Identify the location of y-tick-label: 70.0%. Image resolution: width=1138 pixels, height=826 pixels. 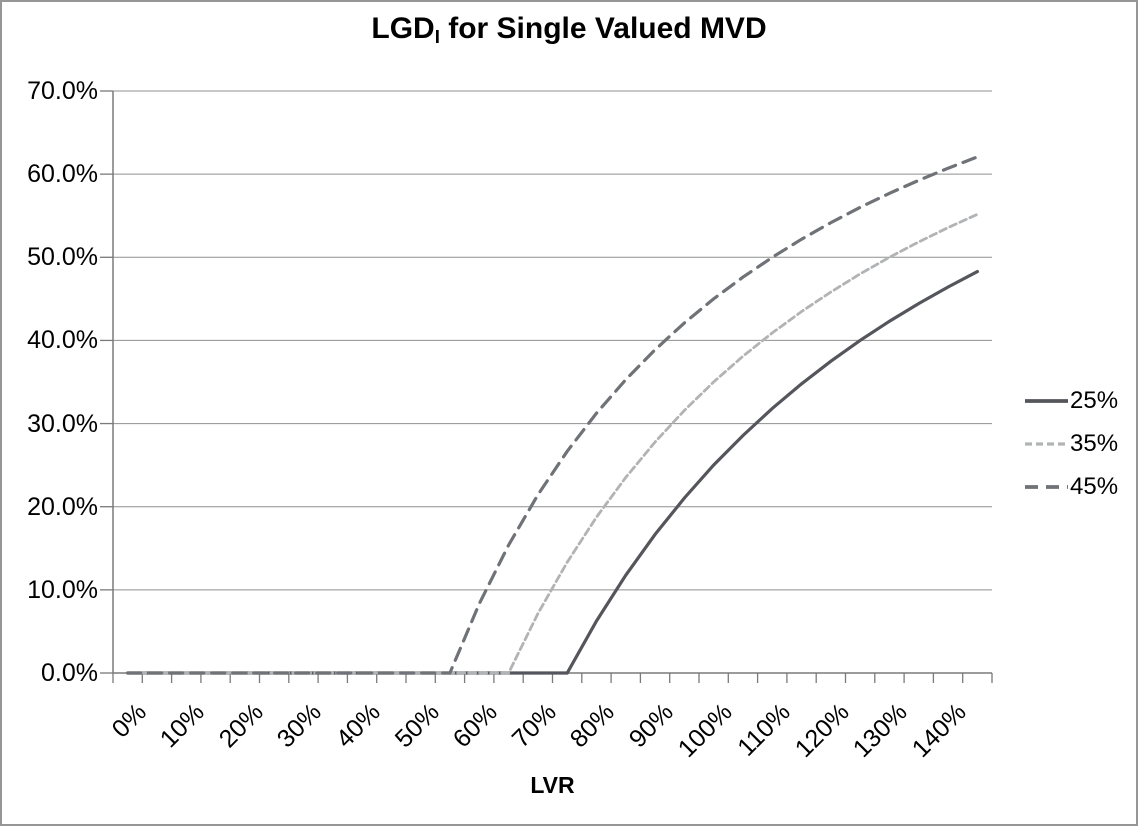
(62, 91).